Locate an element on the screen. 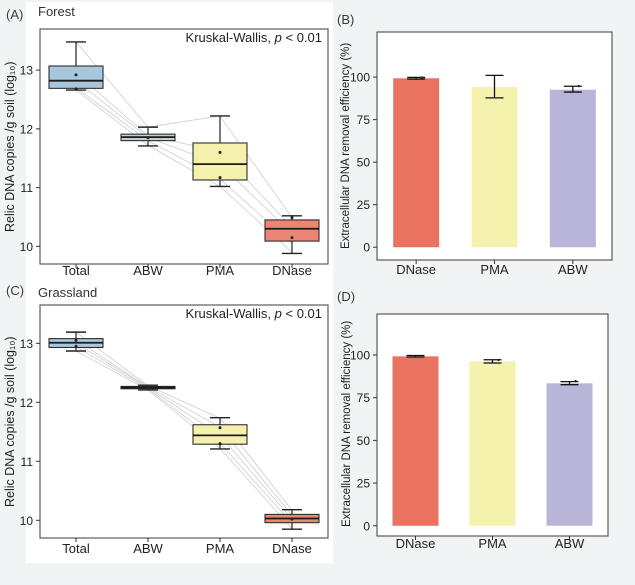  panel-label-b: (B) is located at coordinates (346, 19).